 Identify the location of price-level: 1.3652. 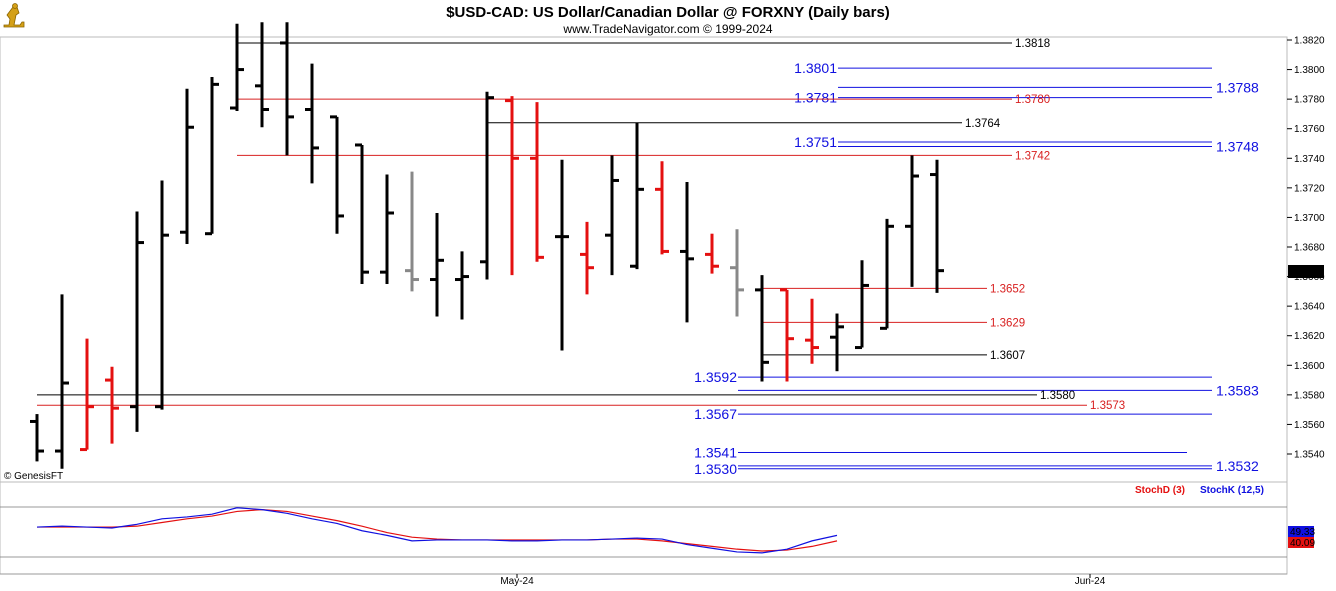
(893, 289).